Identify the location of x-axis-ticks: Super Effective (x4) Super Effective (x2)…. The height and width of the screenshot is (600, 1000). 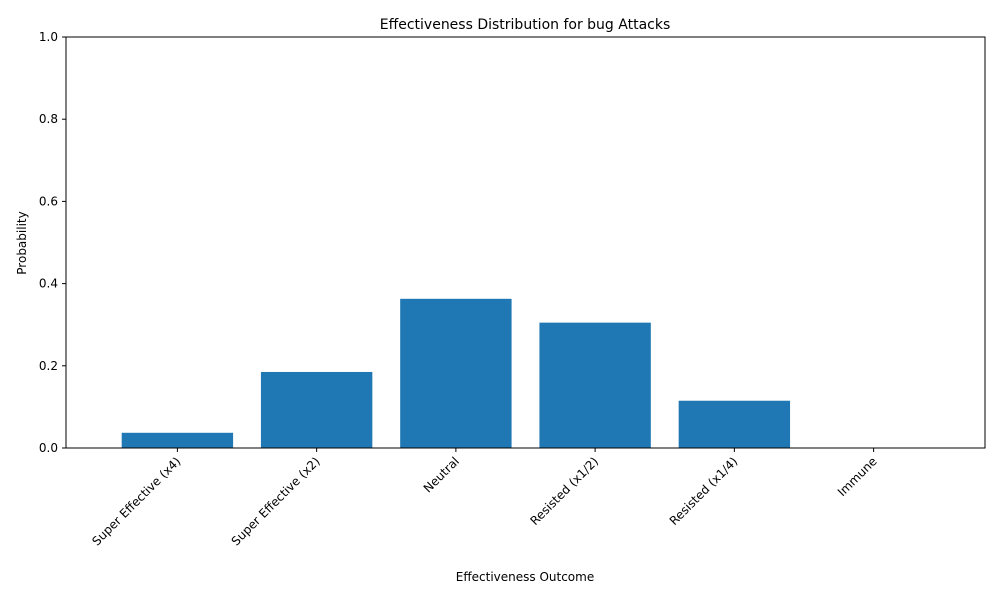
(484, 498).